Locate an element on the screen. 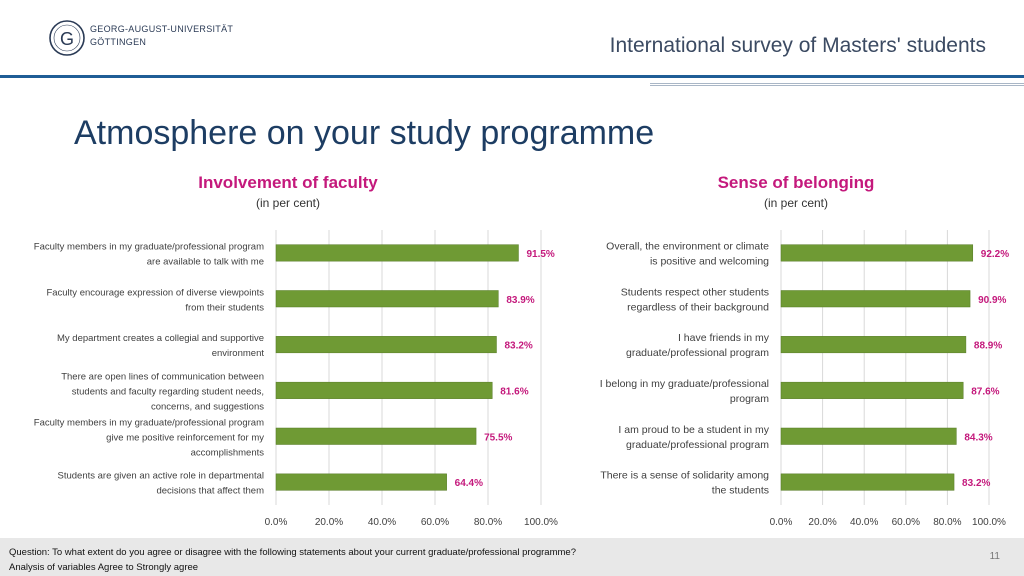  page-title: Atmosphere on your study programme is located at coordinates (364, 133).